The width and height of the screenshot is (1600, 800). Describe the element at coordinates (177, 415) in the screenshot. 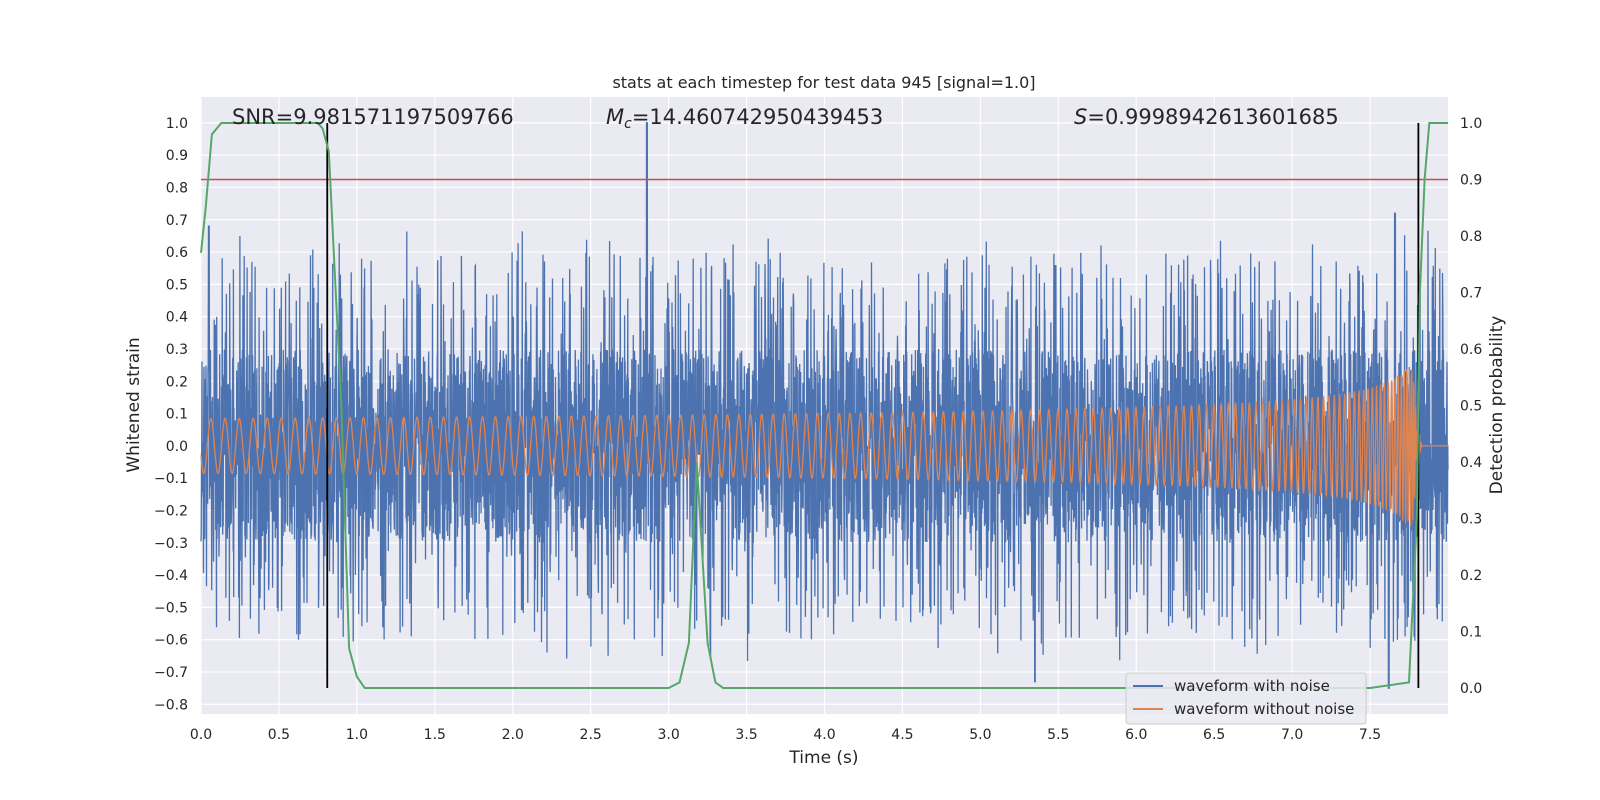

I see `y-tick-label: 0.1` at that location.